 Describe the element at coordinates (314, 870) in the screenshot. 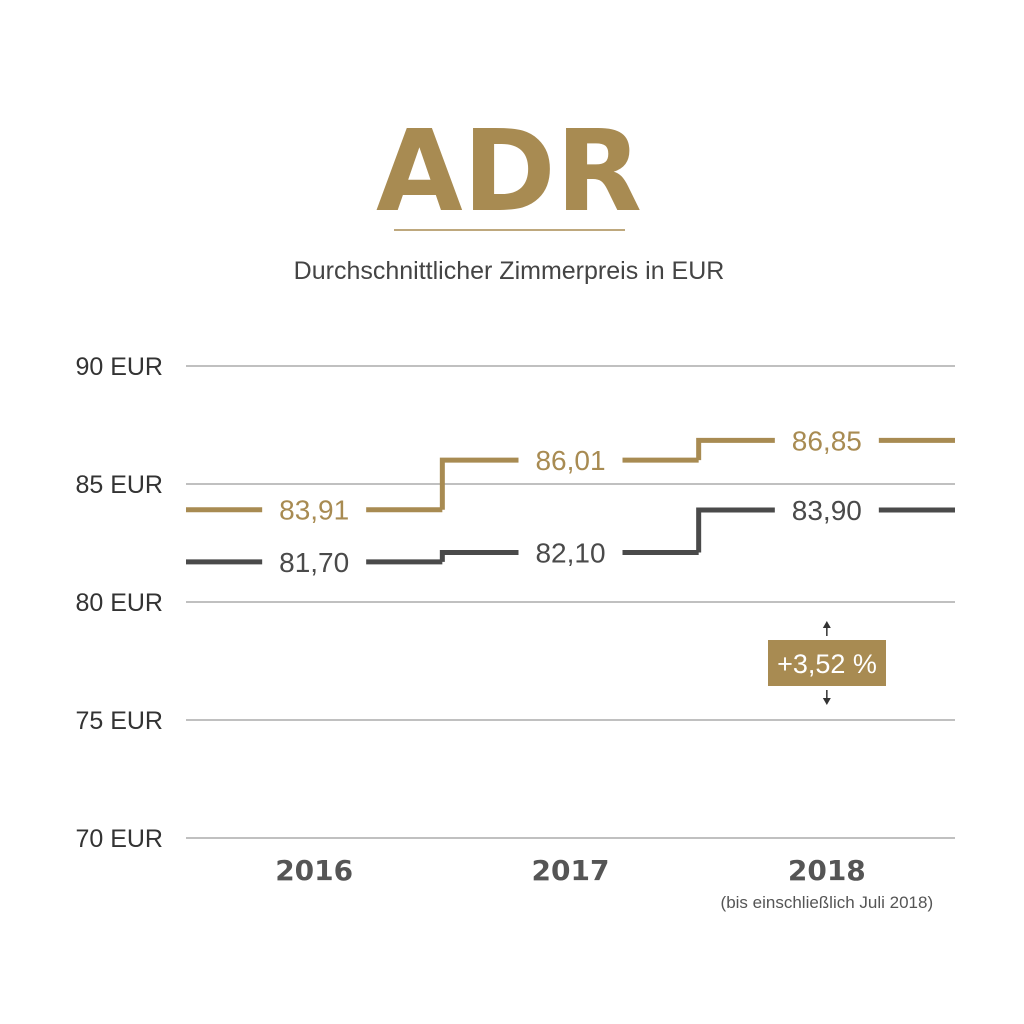

I see `x-tick-label: 2016` at that location.